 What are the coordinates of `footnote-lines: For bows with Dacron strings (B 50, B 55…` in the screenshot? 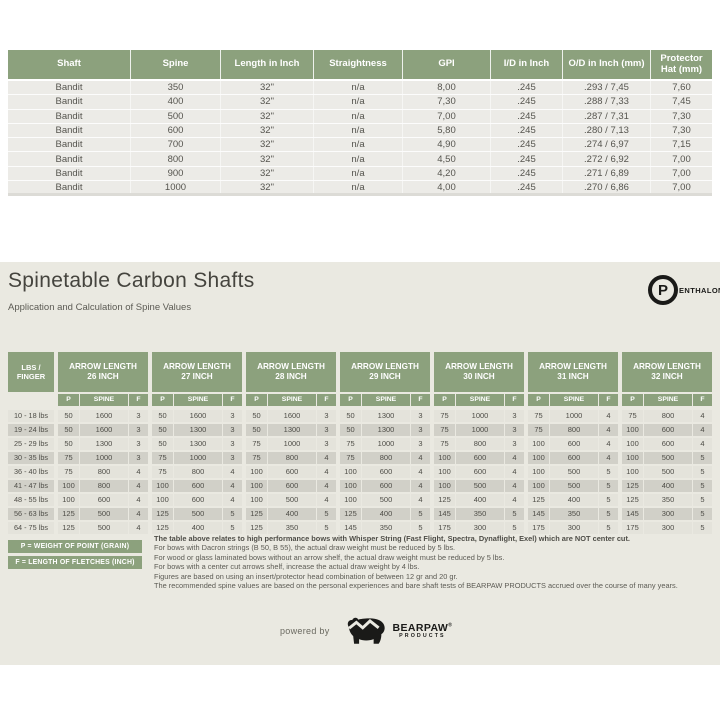 It's located at (434, 566).